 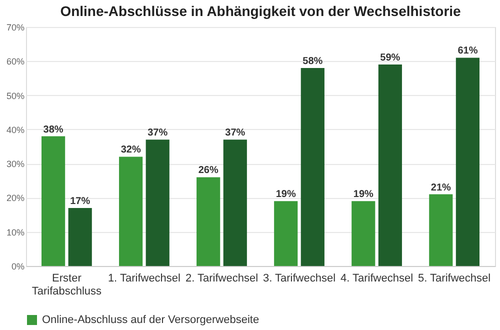 What do you see at coordinates (15, 95) in the screenshot?
I see `y-tick-label: 50%` at bounding box center [15, 95].